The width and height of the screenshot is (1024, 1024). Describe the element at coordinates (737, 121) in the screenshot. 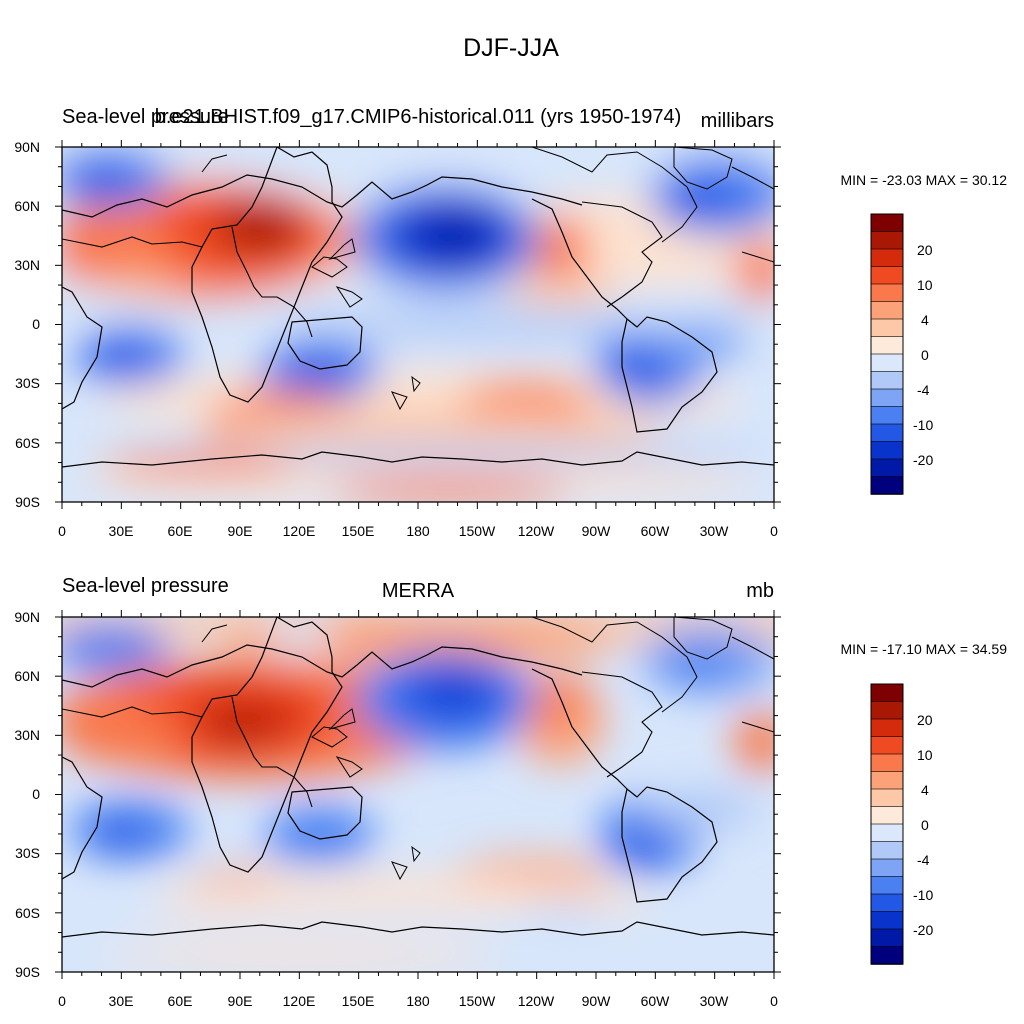

I see `panel-1-right-title: millibars` at that location.